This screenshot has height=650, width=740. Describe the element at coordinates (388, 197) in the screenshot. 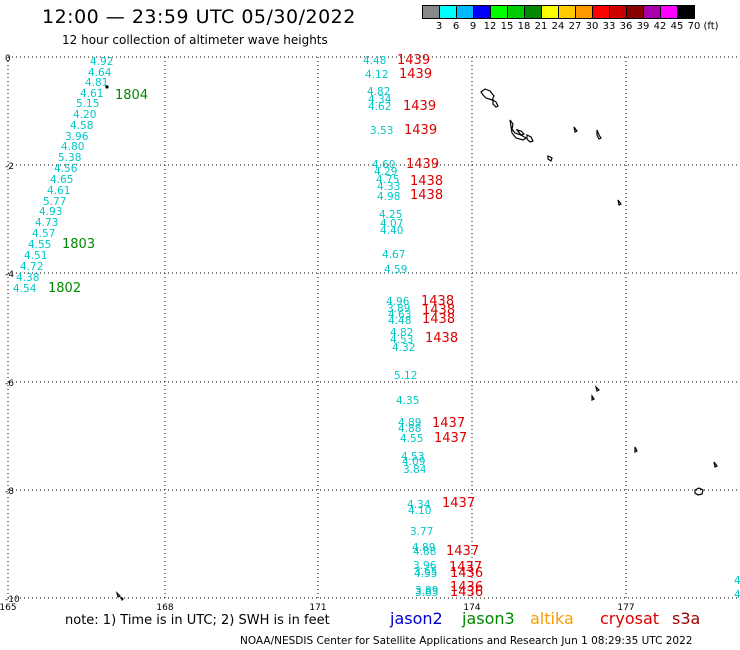

I see `wave-height-value: 4.98` at that location.